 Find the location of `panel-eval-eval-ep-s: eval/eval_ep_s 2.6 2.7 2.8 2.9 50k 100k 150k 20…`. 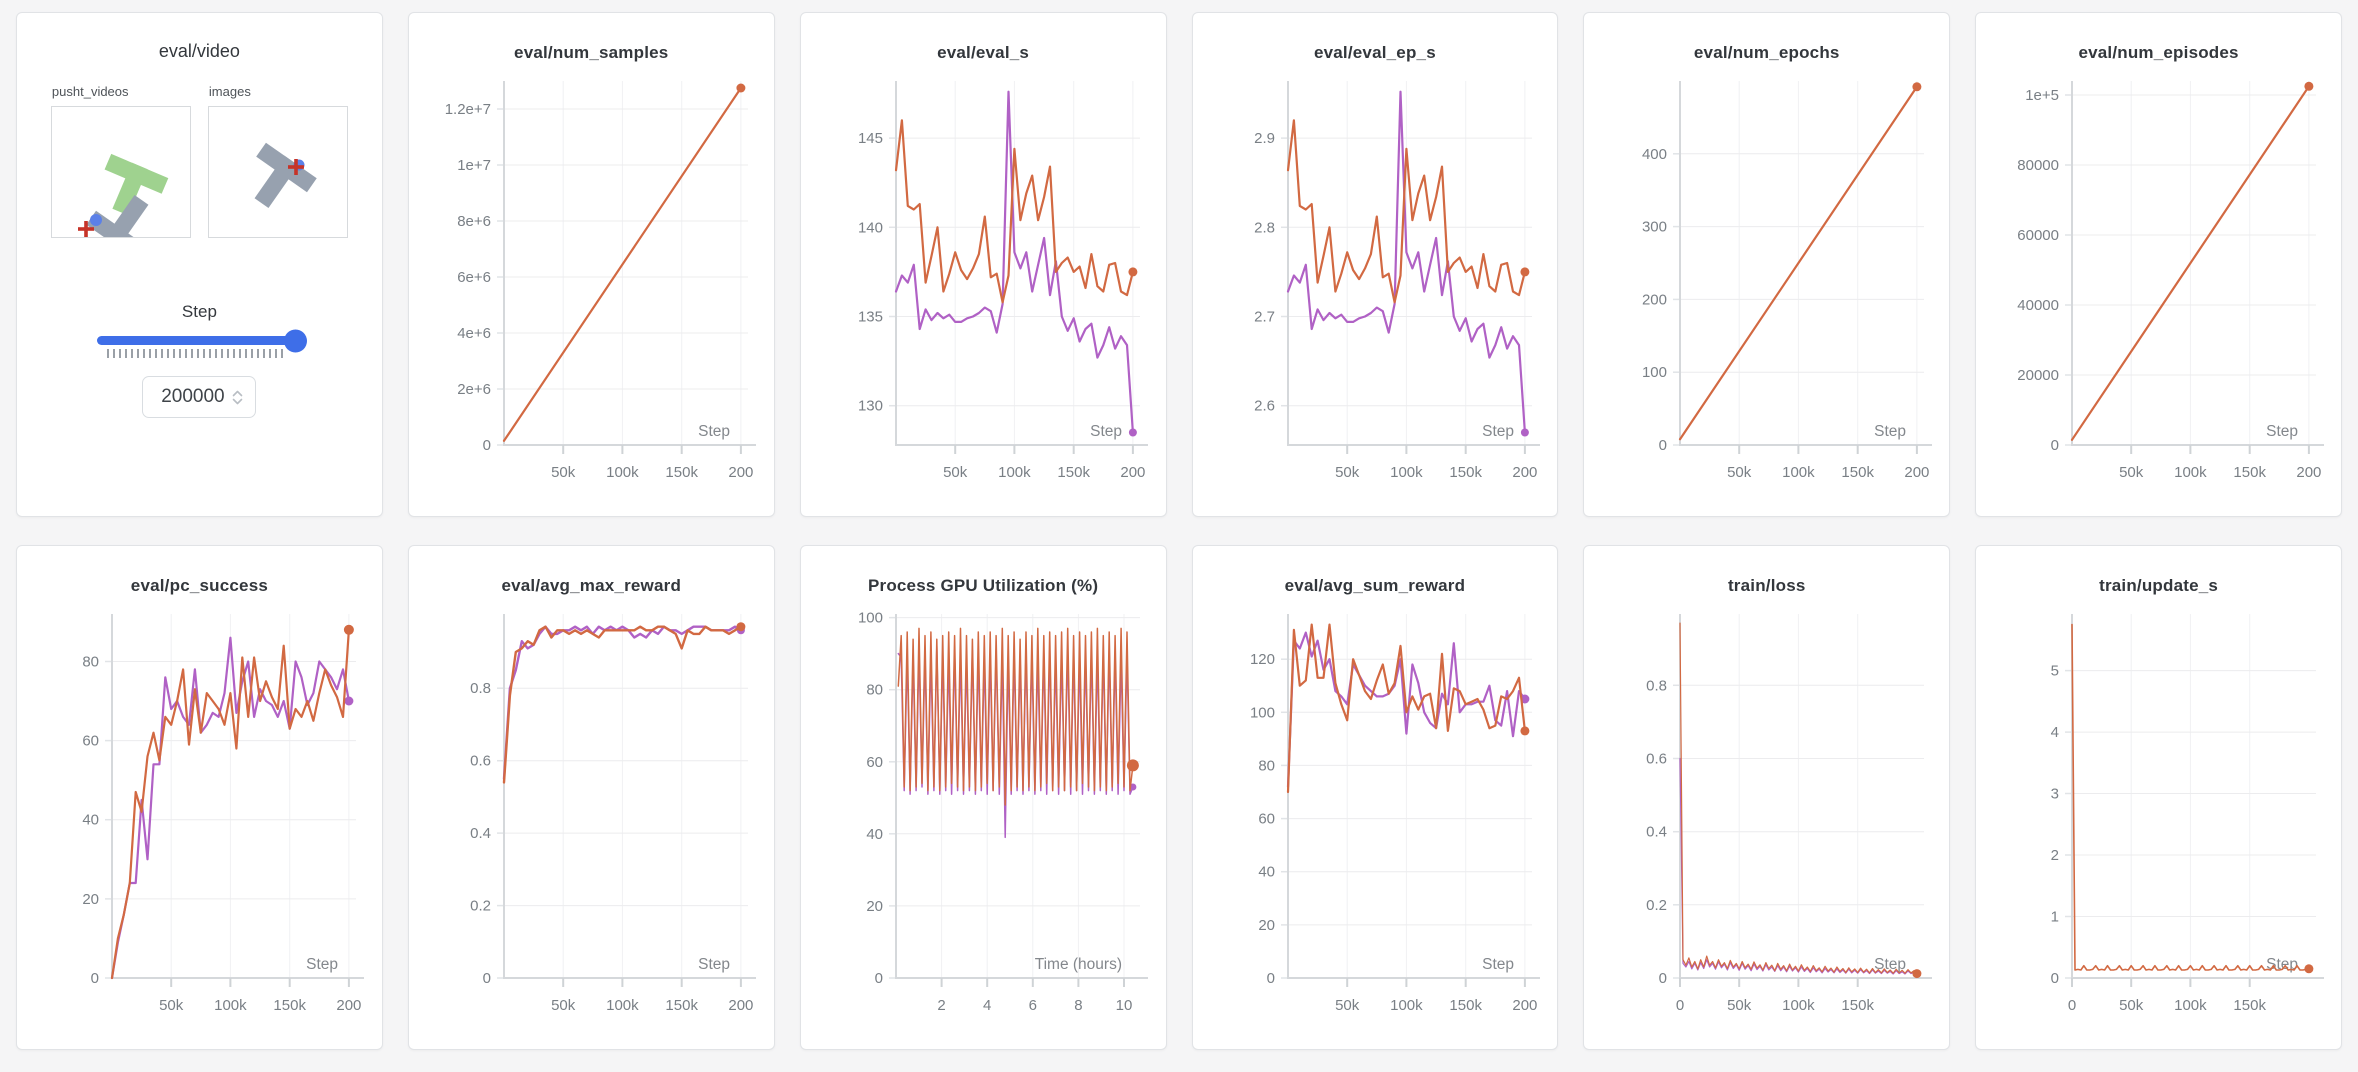

panel-eval-eval-ep-s: eval/eval_ep_s 2.6 2.7 2.8 2.9 50k 100k 150k 20… is located at coordinates (1375, 264).